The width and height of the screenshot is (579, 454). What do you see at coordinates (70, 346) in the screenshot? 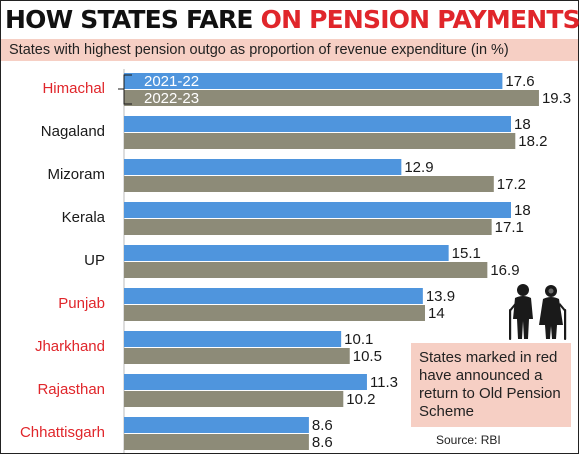
I see `category-label: Jharkhand` at bounding box center [70, 346].